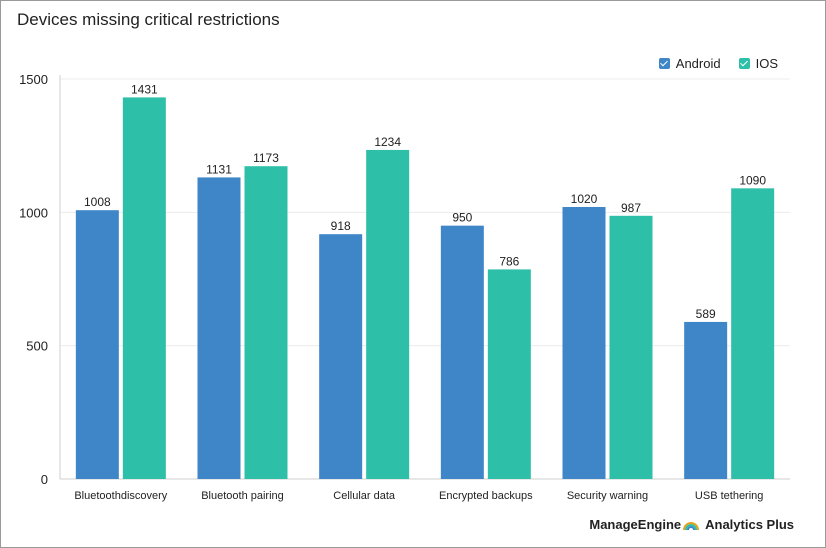  I want to click on data-label: 950, so click(462, 218).